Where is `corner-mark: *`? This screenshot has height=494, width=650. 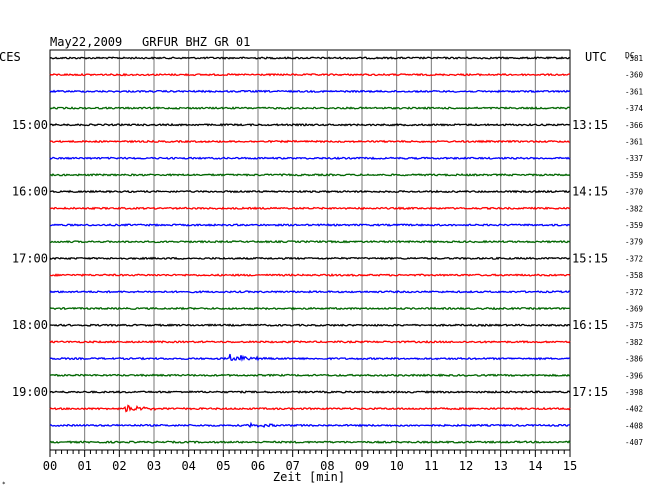
corner-mark: * is located at coordinates (4, 484).